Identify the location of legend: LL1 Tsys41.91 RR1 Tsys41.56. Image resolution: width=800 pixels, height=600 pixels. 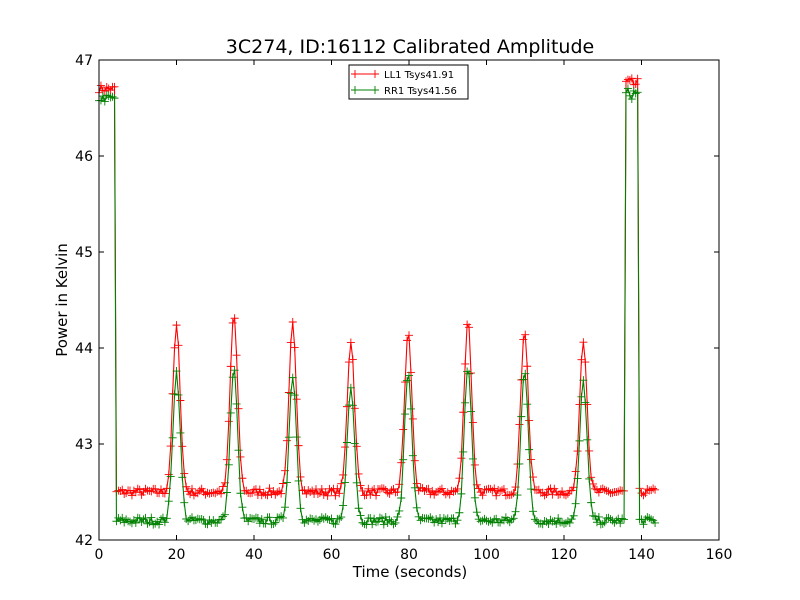
(408, 82).